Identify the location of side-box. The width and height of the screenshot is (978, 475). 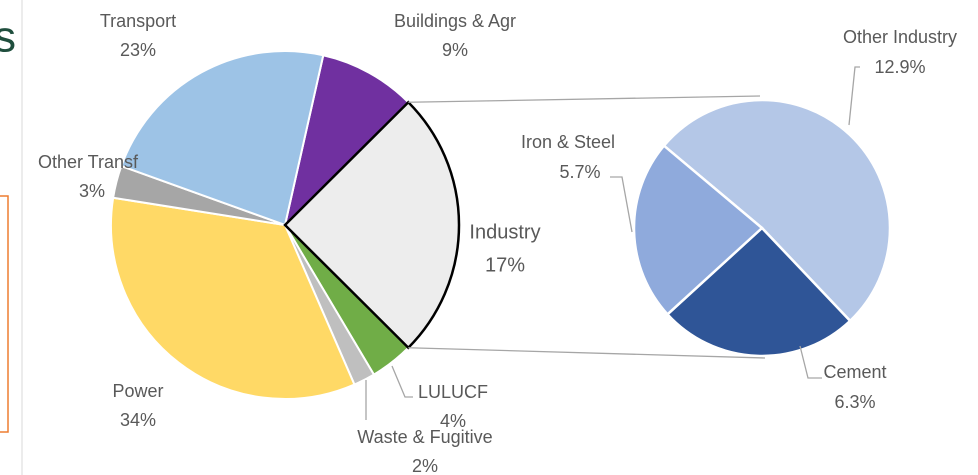
(4, 314).